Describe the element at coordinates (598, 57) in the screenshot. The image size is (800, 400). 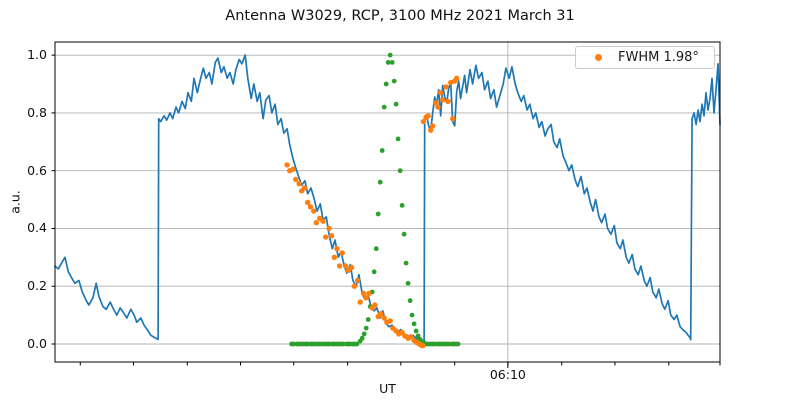
I see `legend-marker-icon` at that location.